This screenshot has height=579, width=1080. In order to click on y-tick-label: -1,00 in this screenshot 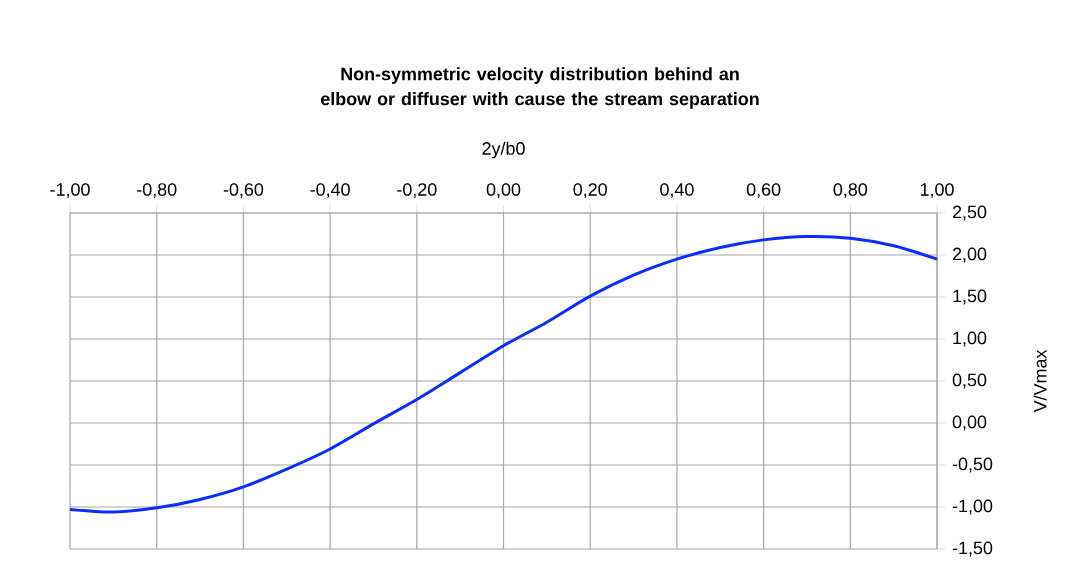, I will do `click(972, 507)`.